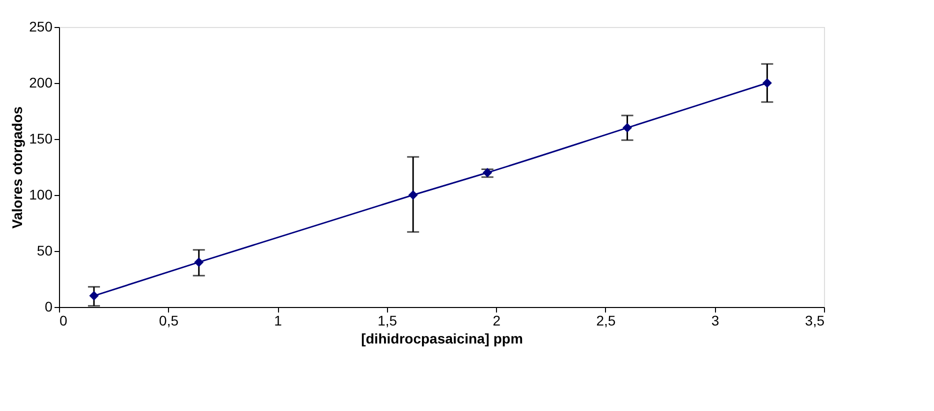 The height and width of the screenshot is (411, 934). Describe the element at coordinates (606, 320) in the screenshot. I see `x-tick-label: 2,5` at that location.